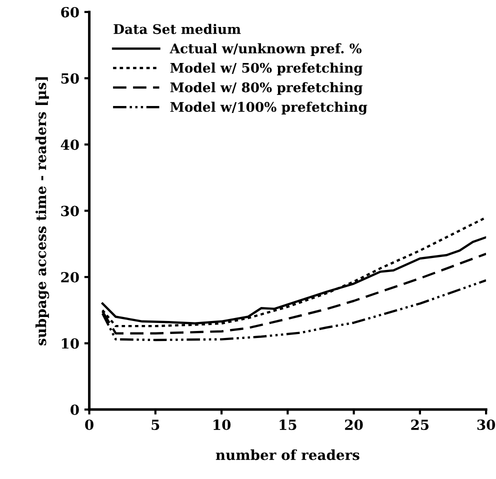  Describe the element at coordinates (420, 425) in the screenshot. I see `x-tick-label: 25` at that location.